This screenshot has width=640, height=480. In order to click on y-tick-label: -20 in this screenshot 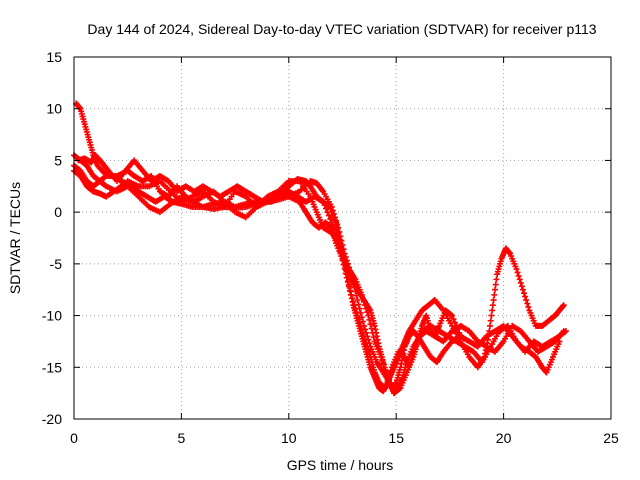, I will do `click(52, 419)`.